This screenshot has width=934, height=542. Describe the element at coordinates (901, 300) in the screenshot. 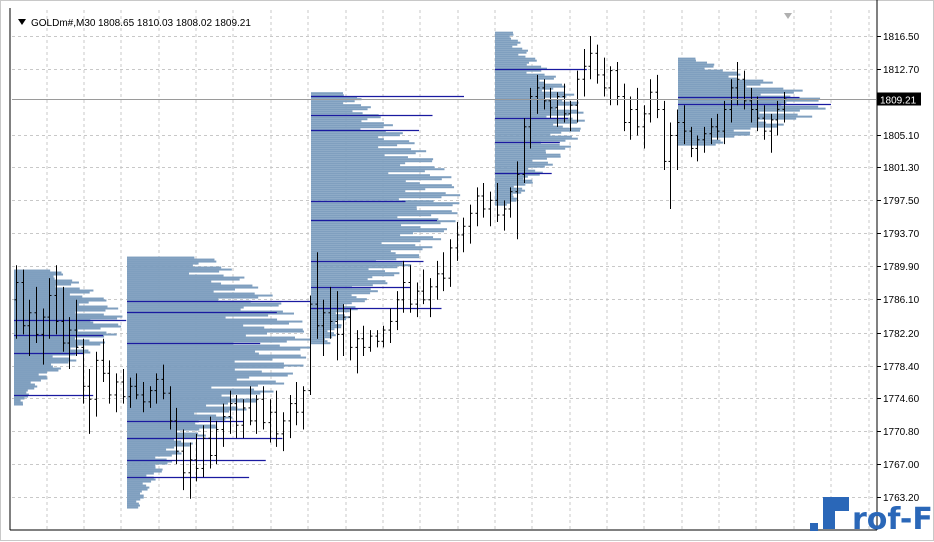

I see `price-axis-label: 1786.10` at that location.